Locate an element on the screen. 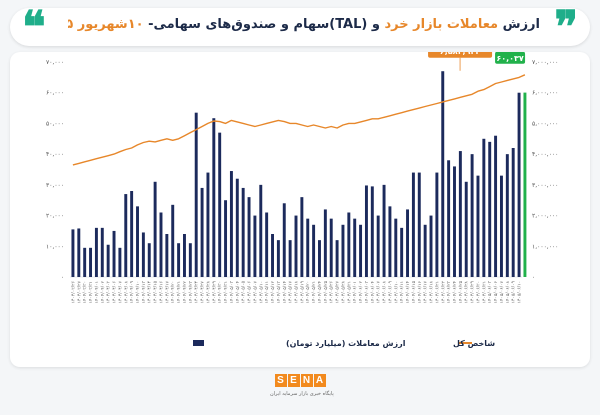 This screenshot has height=415, width=600. x-tick-label: ۱۴۰۴/۰۵/۱۲ is located at coordinates (273, 291).